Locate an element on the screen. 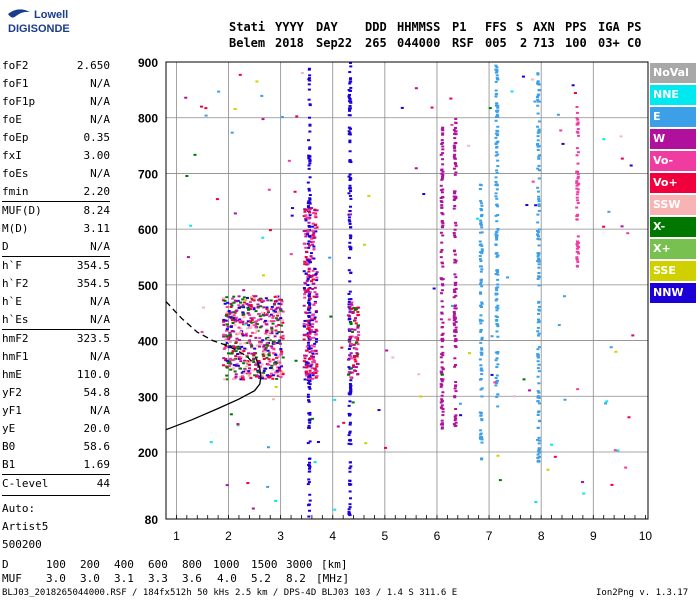 This screenshot has height=600, width=700. param-value: 3.00 is located at coordinates (97, 155).